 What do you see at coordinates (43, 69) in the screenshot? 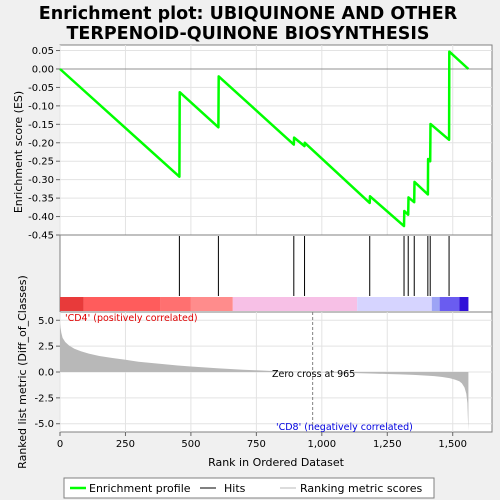
I see `es-y-tick-label: 0.00` at bounding box center [43, 69].